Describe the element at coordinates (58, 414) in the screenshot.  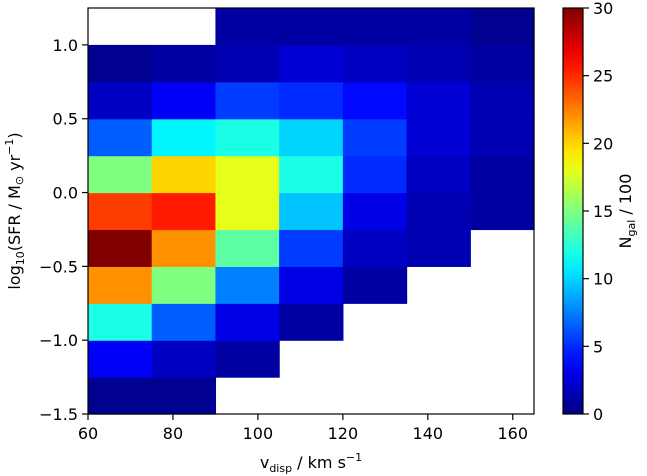
I see `y-tick-label: −1.5` at that location.